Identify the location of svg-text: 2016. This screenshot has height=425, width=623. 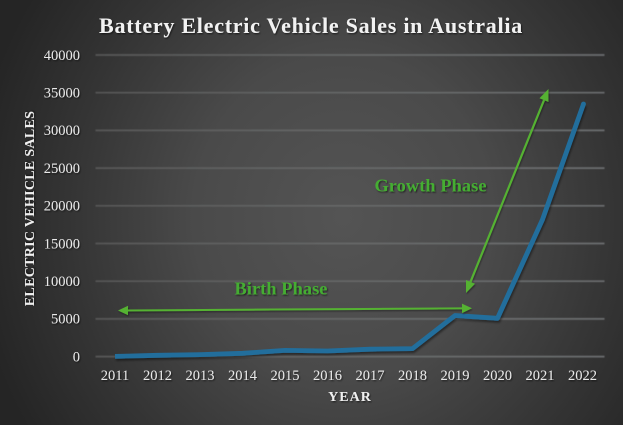
(327, 376).